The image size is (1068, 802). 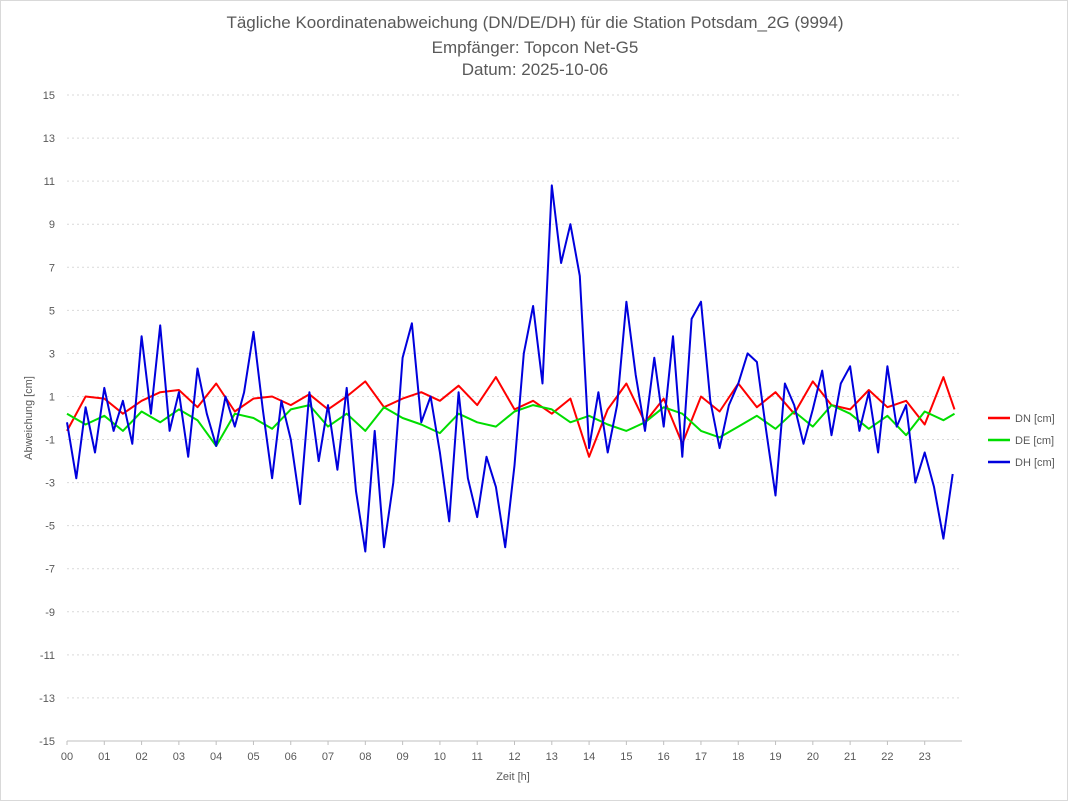 I want to click on y-tick-label: 9, so click(x=52, y=225).